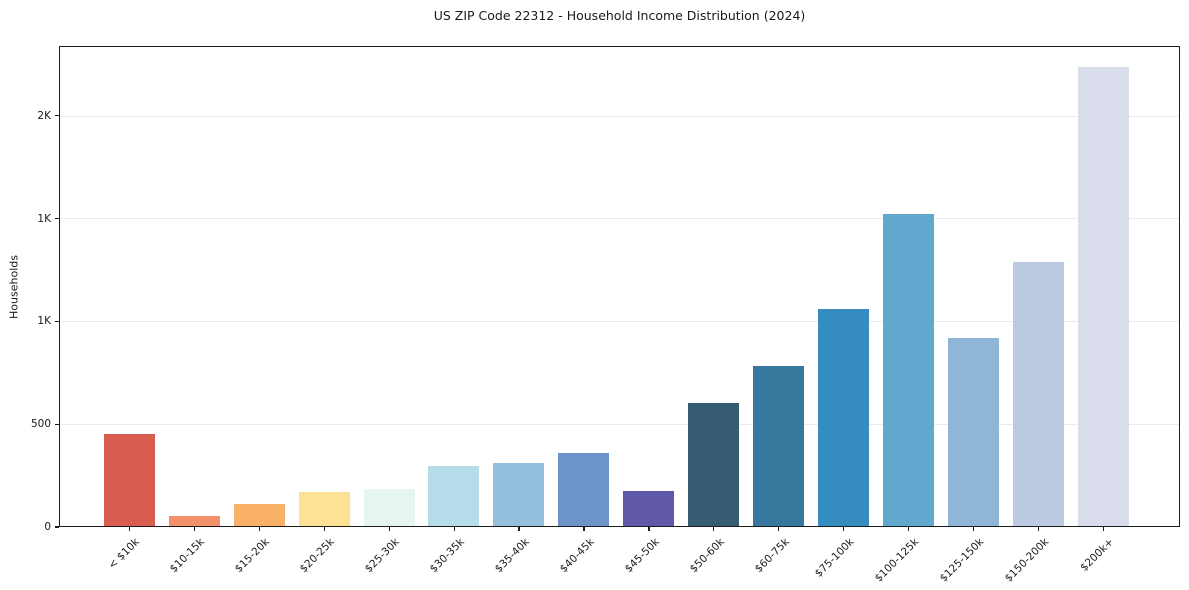 The width and height of the screenshot is (1189, 590). I want to click on y-tick-label: 0, so click(47, 527).